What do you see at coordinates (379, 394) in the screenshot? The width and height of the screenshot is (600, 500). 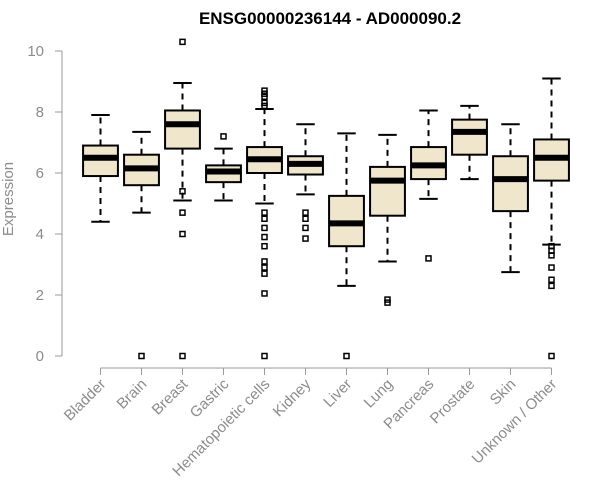 I see `x-tick-label: Lung` at bounding box center [379, 394].